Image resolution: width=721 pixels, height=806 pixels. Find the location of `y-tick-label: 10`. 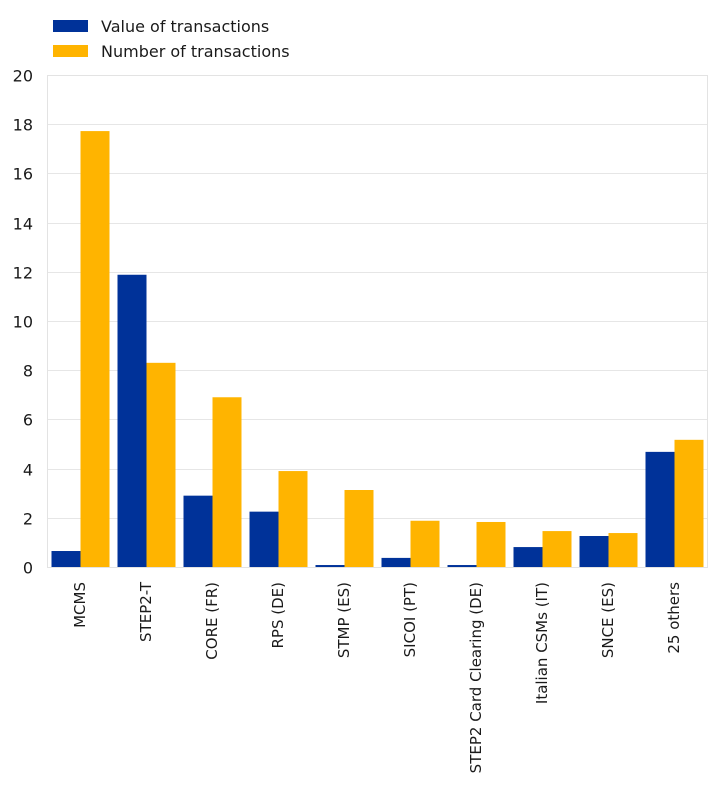

y-tick-label: 10 is located at coordinates (23, 322).